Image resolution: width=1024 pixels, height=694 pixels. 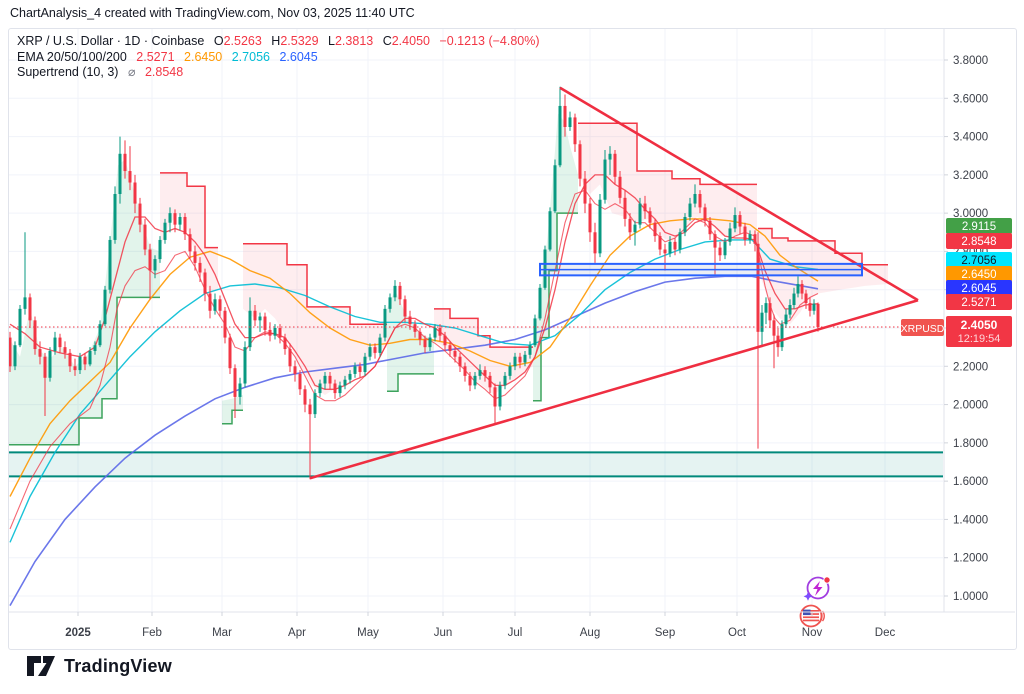 I want to click on price-tick-label: 1.6000, so click(x=970, y=482).